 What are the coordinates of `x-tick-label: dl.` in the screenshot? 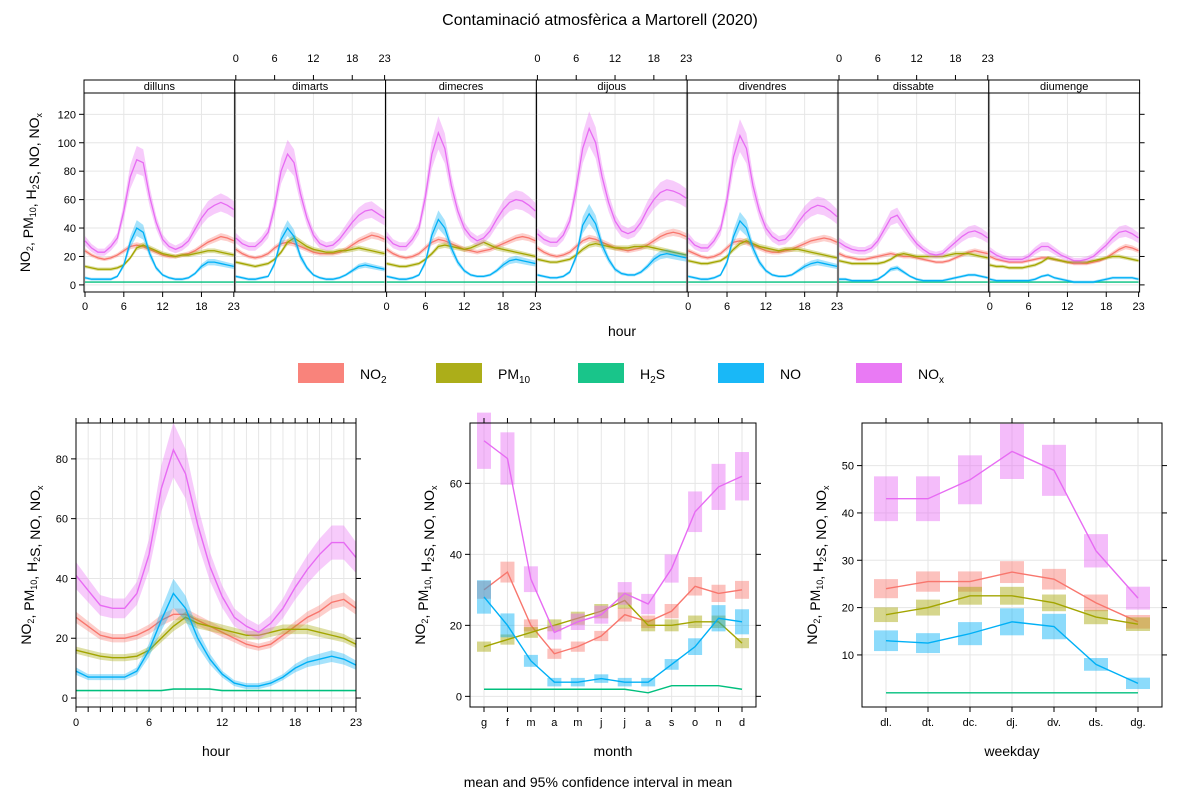 It's located at (886, 723).